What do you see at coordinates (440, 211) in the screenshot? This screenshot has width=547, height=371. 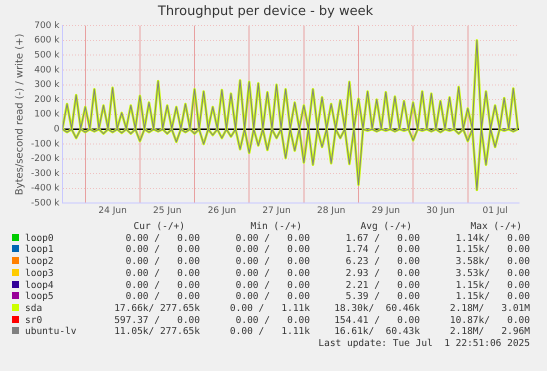 I see `x-tick-label: 30 Jun` at bounding box center [440, 211].